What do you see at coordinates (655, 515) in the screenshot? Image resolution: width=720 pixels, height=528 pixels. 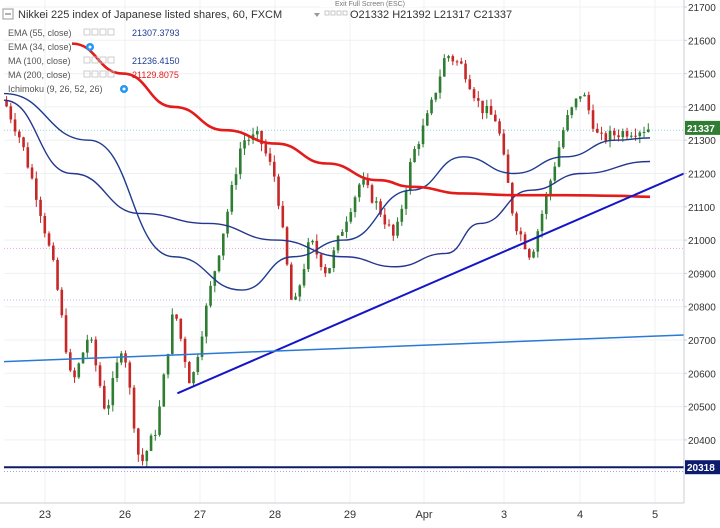 I see `time-tick-label: 5` at bounding box center [655, 515].